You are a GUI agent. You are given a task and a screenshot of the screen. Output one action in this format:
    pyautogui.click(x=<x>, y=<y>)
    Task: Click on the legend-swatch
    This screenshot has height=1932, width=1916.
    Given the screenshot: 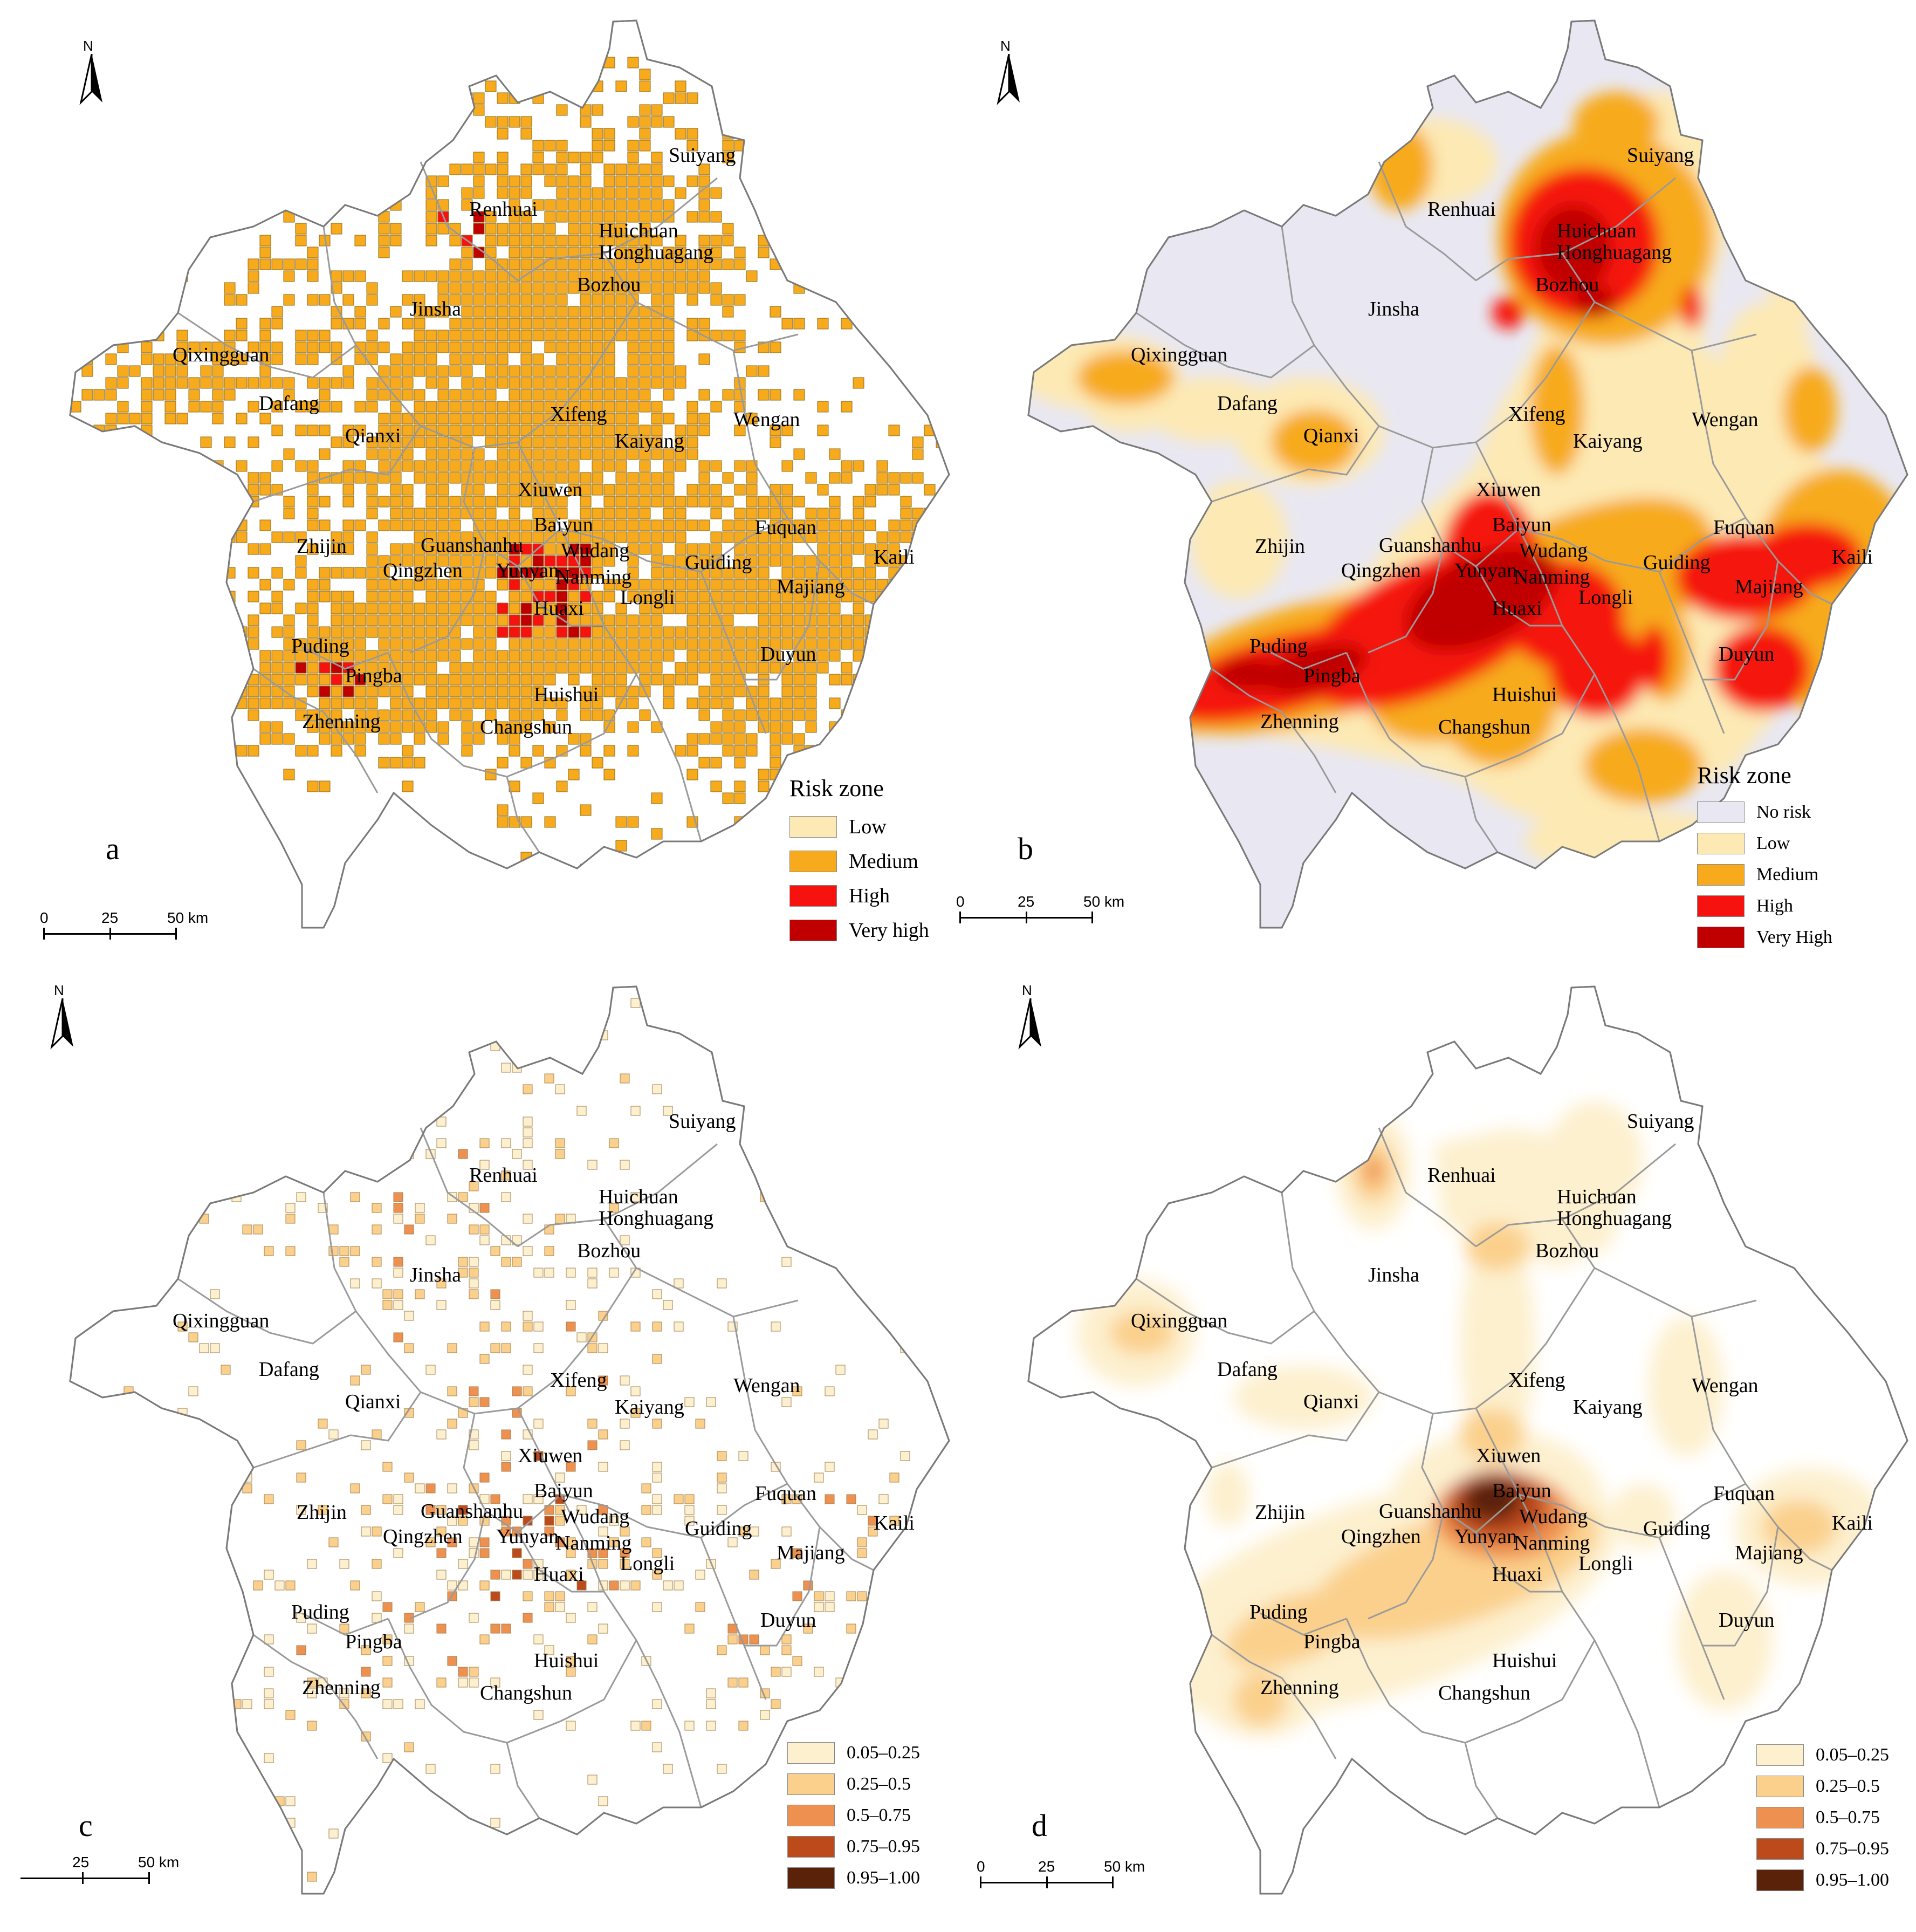 What is the action you would take?
    pyautogui.click(x=811, y=1847)
    